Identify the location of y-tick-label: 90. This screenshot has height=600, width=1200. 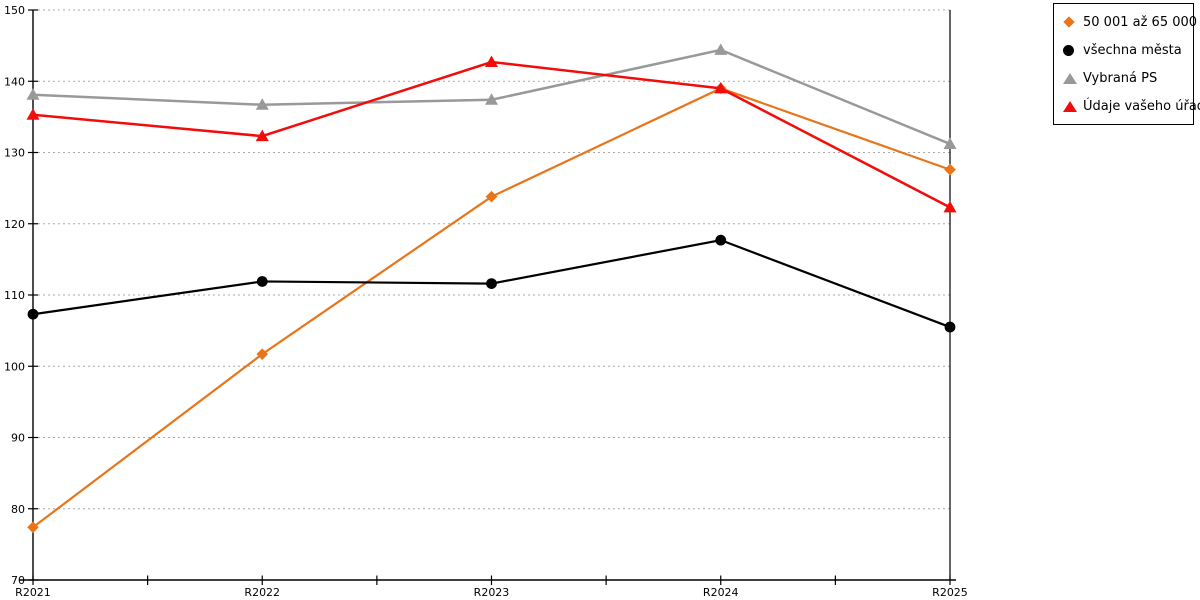
(18, 438).